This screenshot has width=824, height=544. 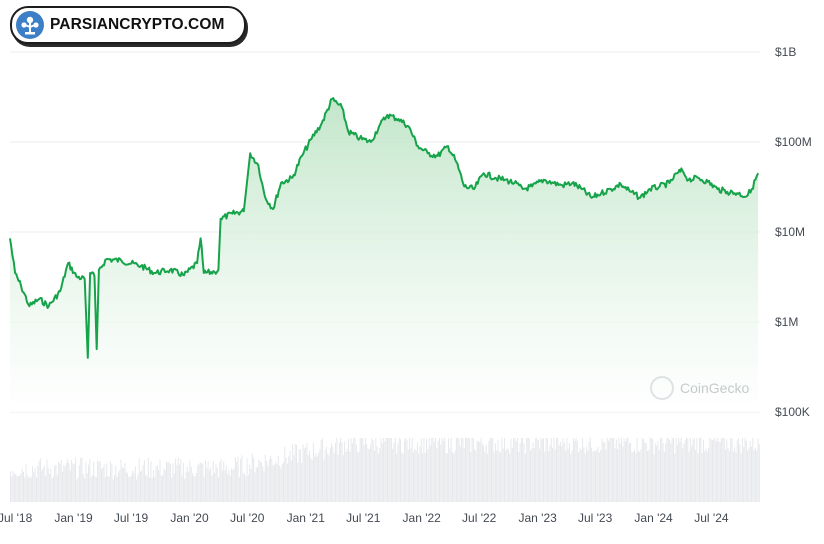 I want to click on x-tick-label: Jan '23, so click(x=537, y=518).